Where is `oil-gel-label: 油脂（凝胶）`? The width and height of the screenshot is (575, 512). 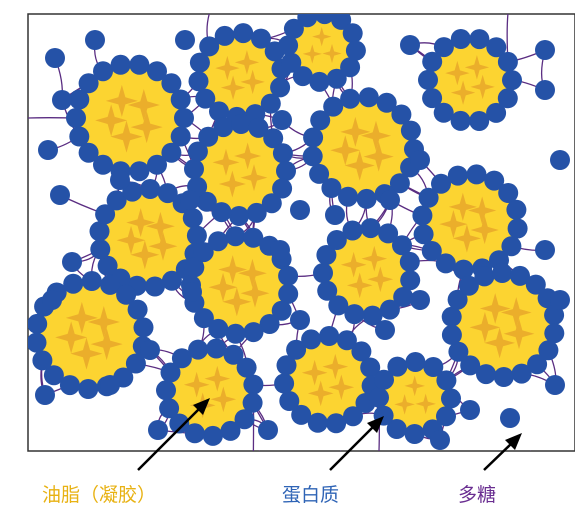 oil-gel-label: 油脂（凝胶） is located at coordinates (99, 495).